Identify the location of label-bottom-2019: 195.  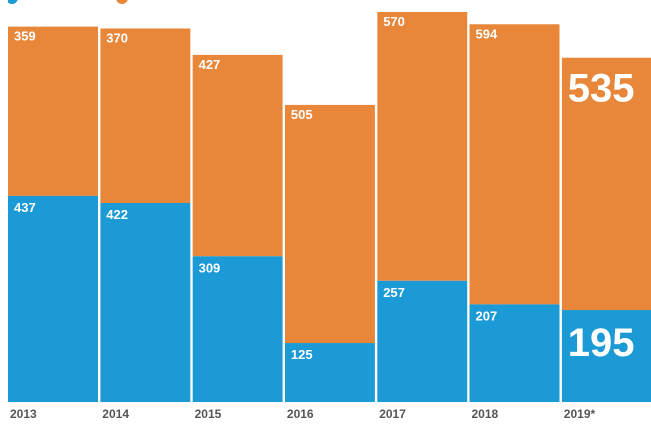
(601, 343).